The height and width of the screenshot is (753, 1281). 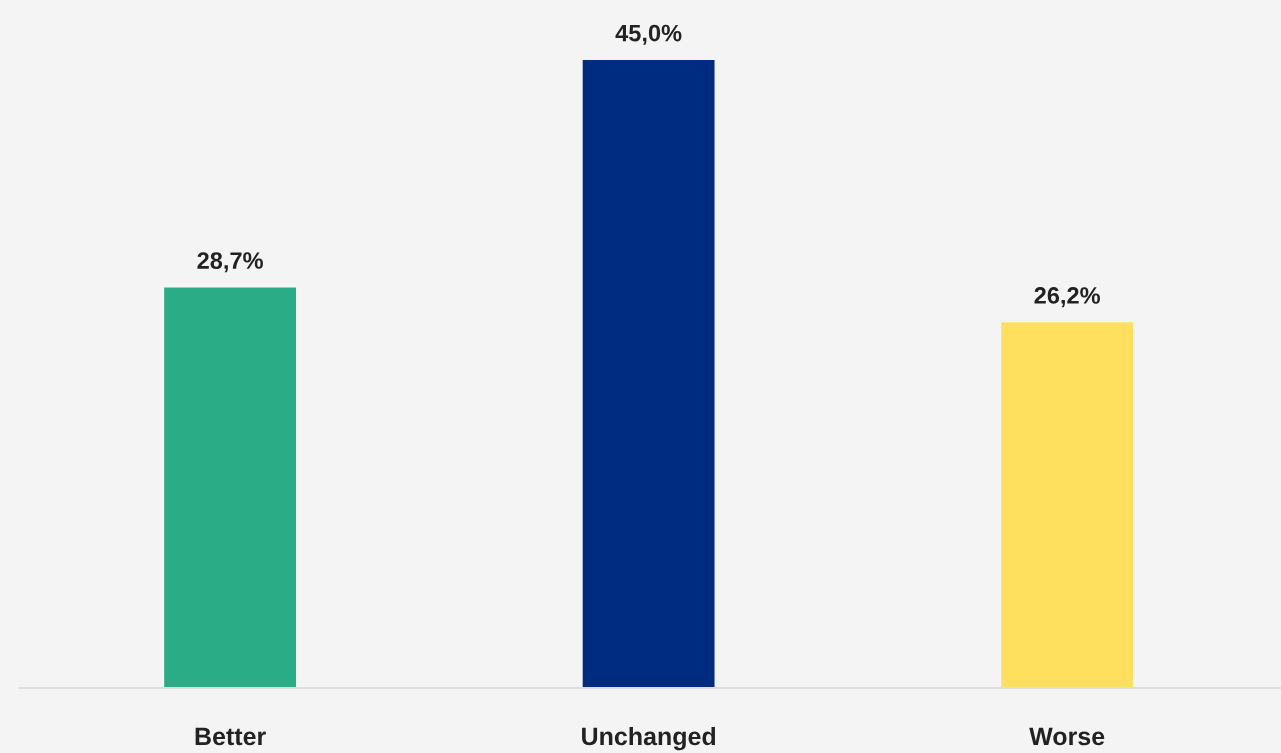 I want to click on data-label: 45,0%, so click(x=648, y=34).